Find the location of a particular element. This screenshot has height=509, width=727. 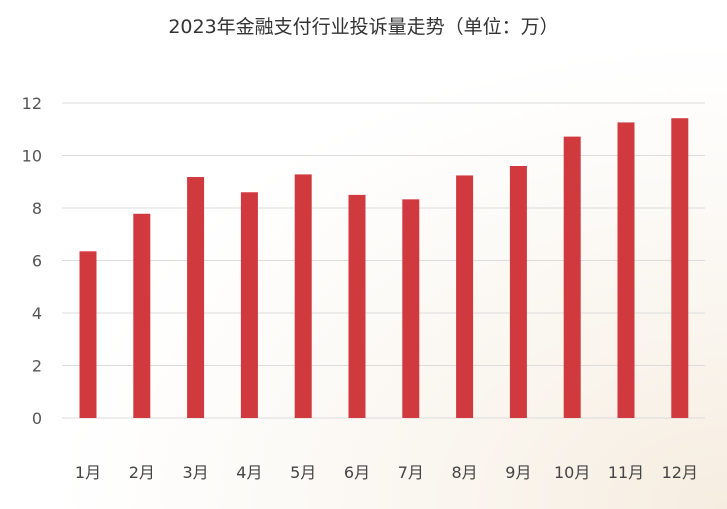

y-tick-label: 4 is located at coordinates (37, 313).